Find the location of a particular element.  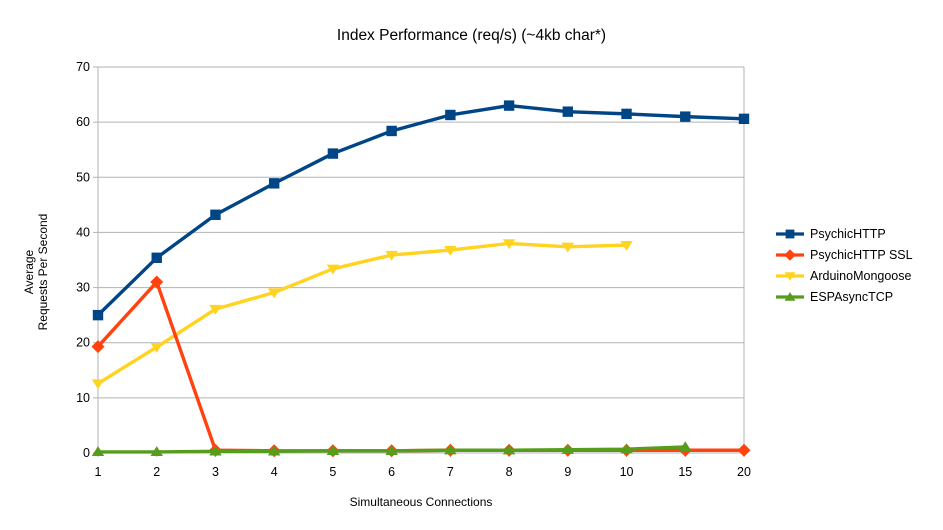

x-tick-label: 4 is located at coordinates (274, 472).